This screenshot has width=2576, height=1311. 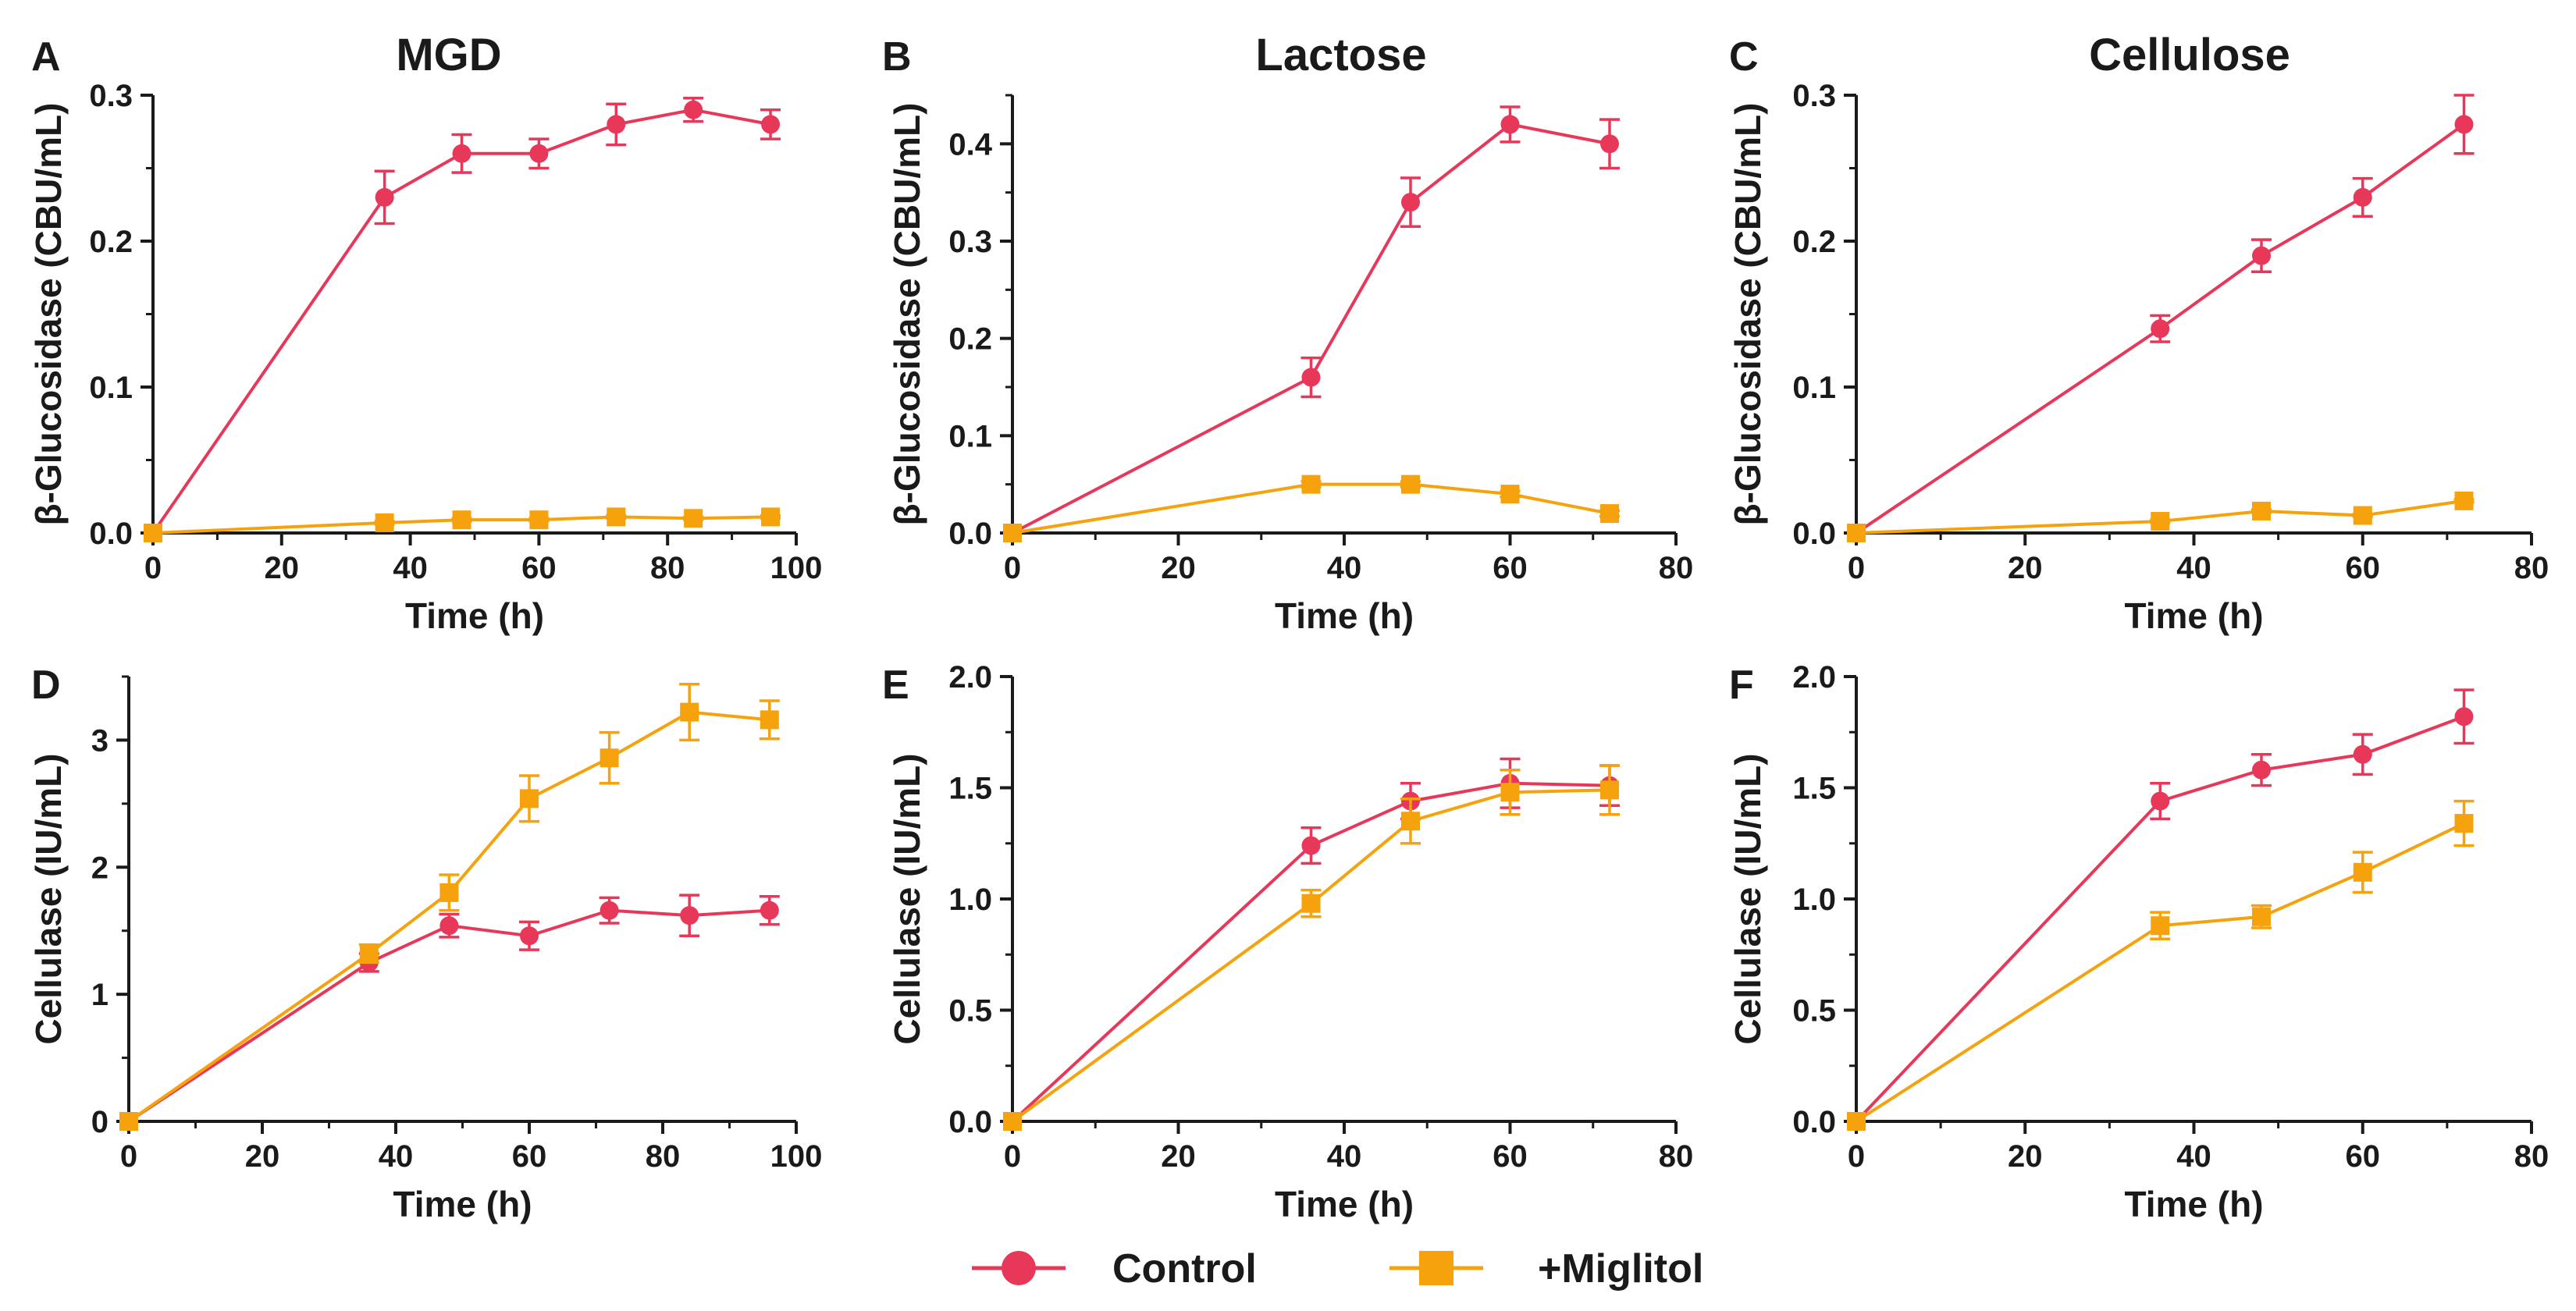 I want to click on panel-d-x-tick-label: 0, so click(x=128, y=1156).